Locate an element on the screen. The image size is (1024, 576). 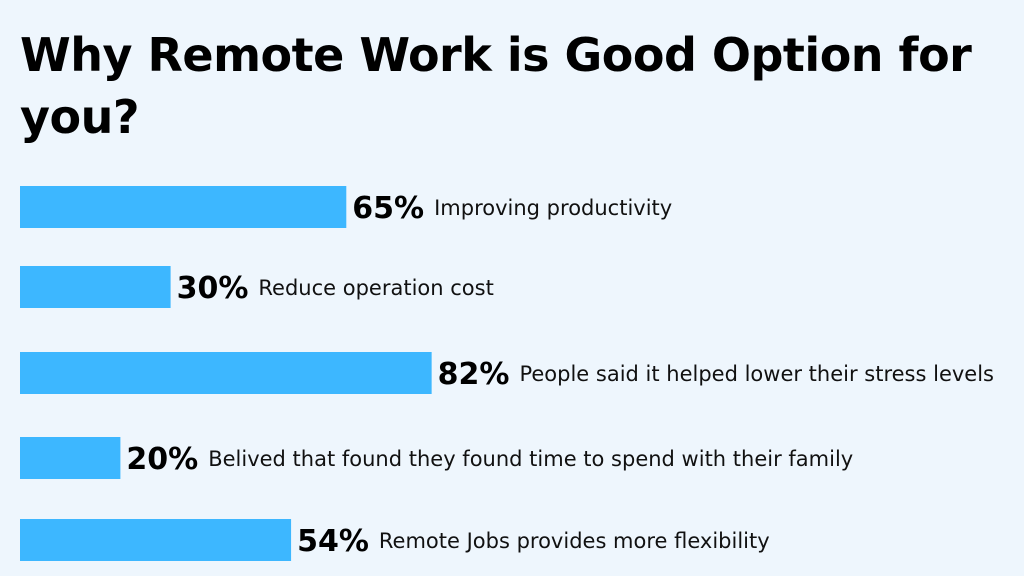
value-label-2: 30% is located at coordinates (213, 288).